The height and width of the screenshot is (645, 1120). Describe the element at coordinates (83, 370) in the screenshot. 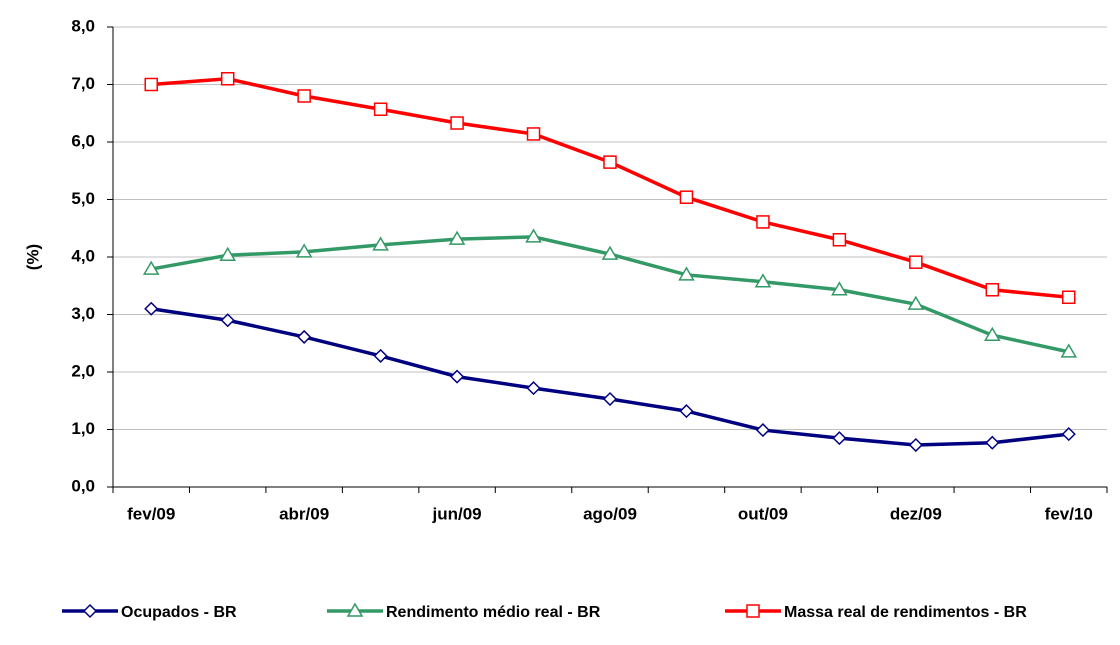

I see `y-tick-label: 2,0` at that location.